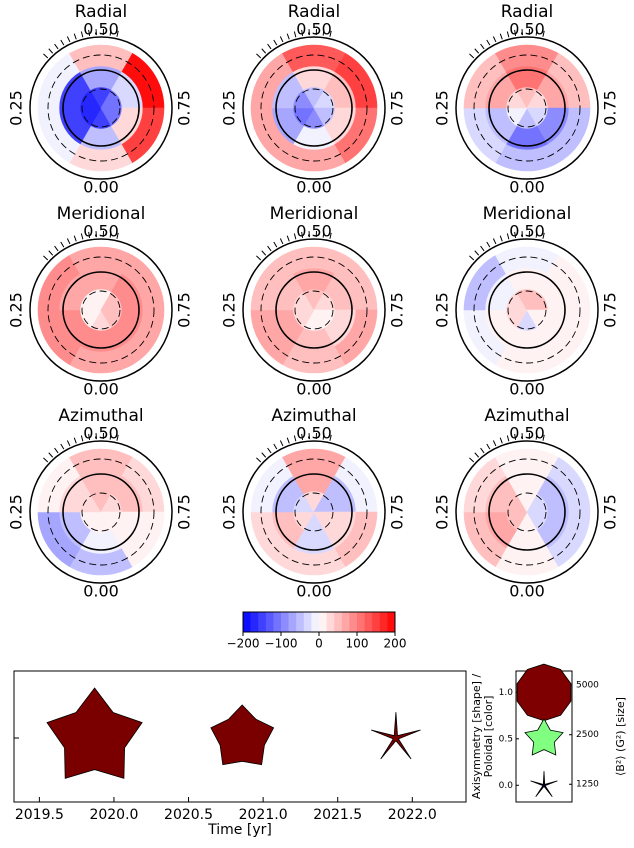 The height and width of the screenshot is (848, 634). Describe the element at coordinates (243, 644) in the screenshot. I see `colorbar-tick-label: −200` at that location.